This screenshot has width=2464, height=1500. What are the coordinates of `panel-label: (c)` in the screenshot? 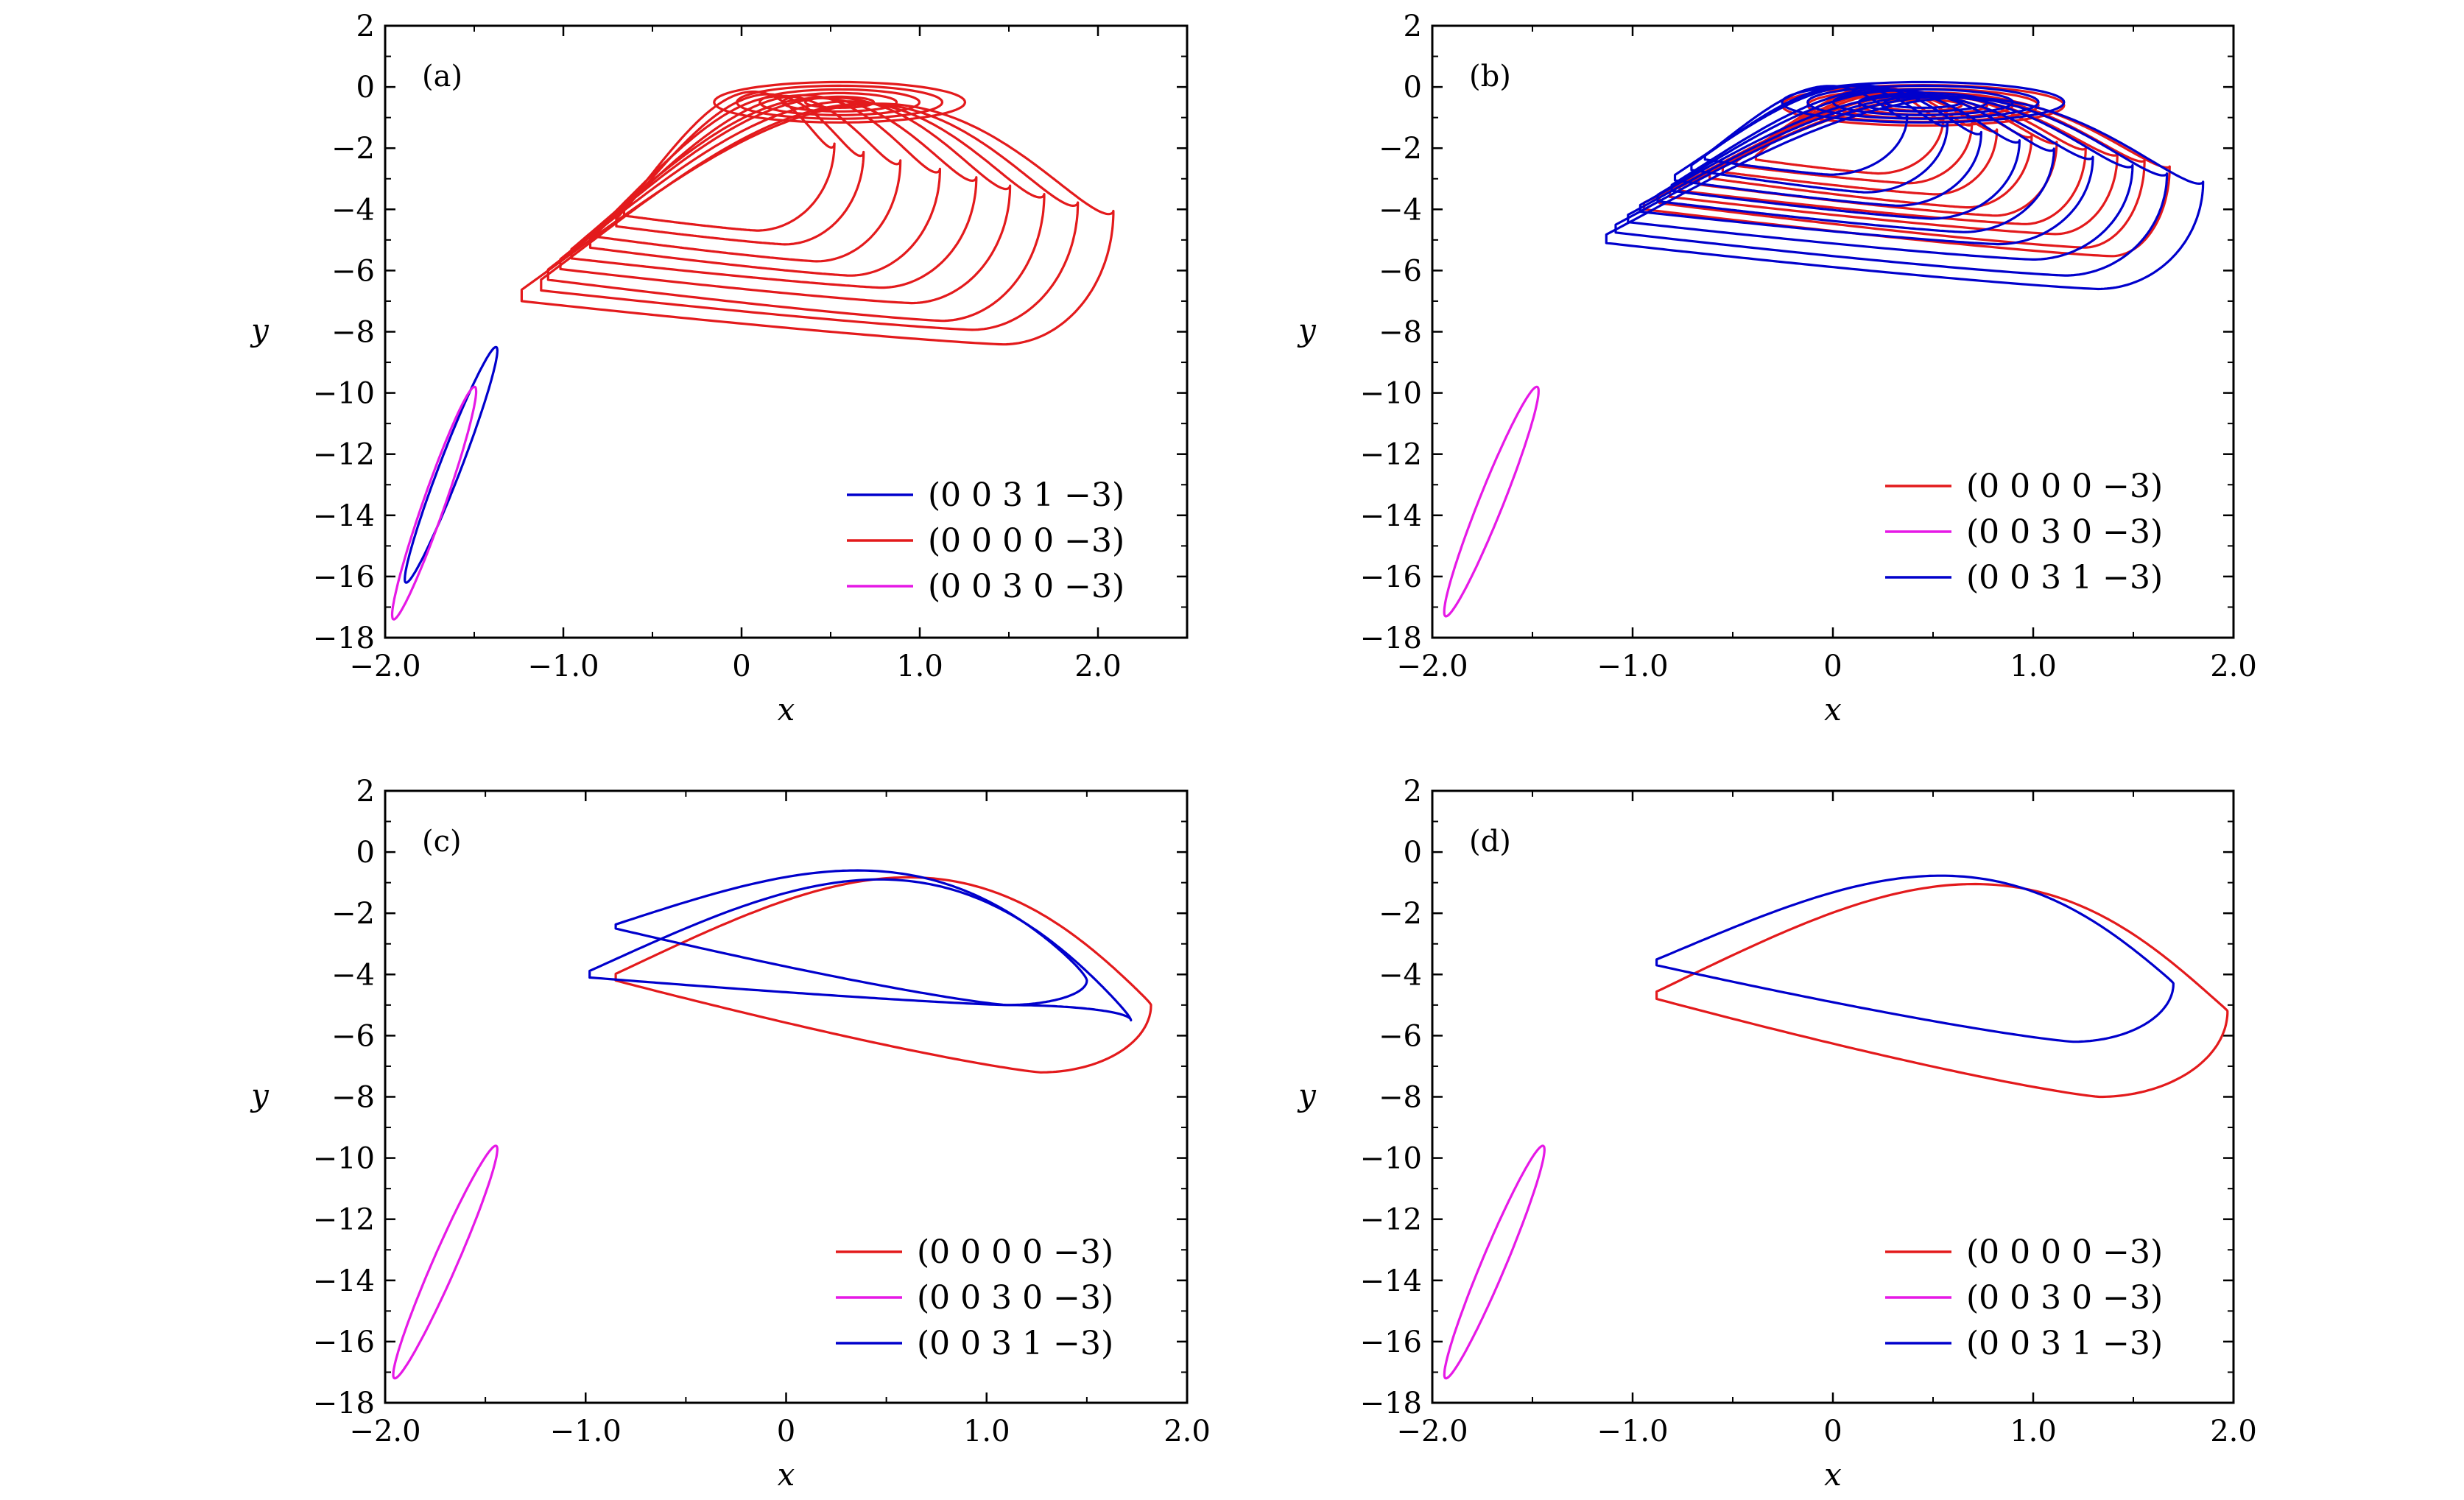 It's located at (442, 842).